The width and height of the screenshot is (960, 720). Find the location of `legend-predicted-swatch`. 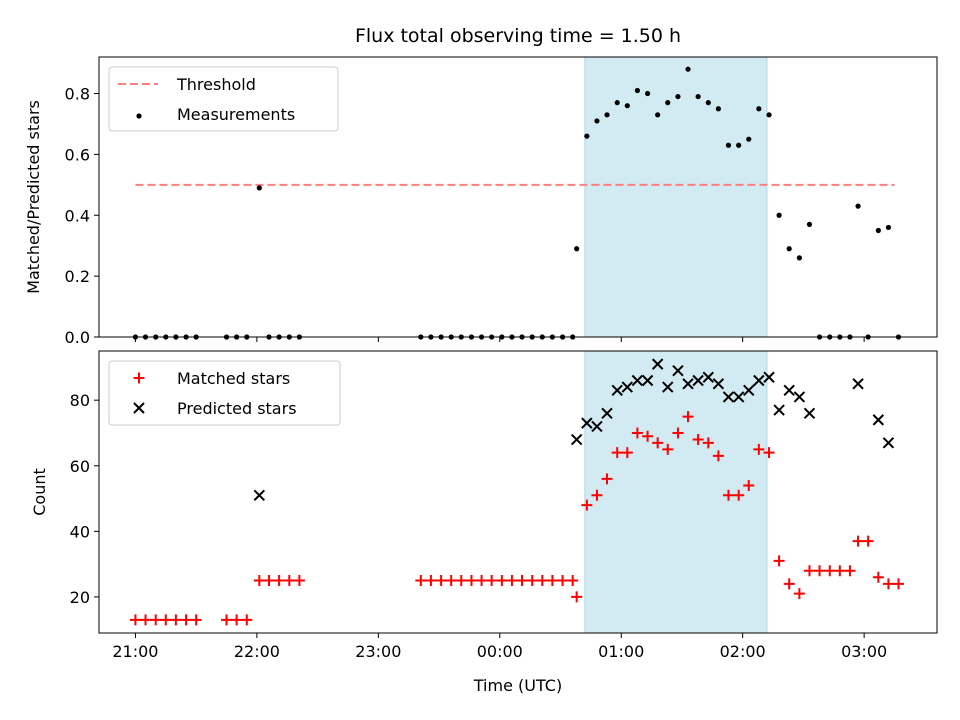

legend-predicted-swatch is located at coordinates (139, 408).